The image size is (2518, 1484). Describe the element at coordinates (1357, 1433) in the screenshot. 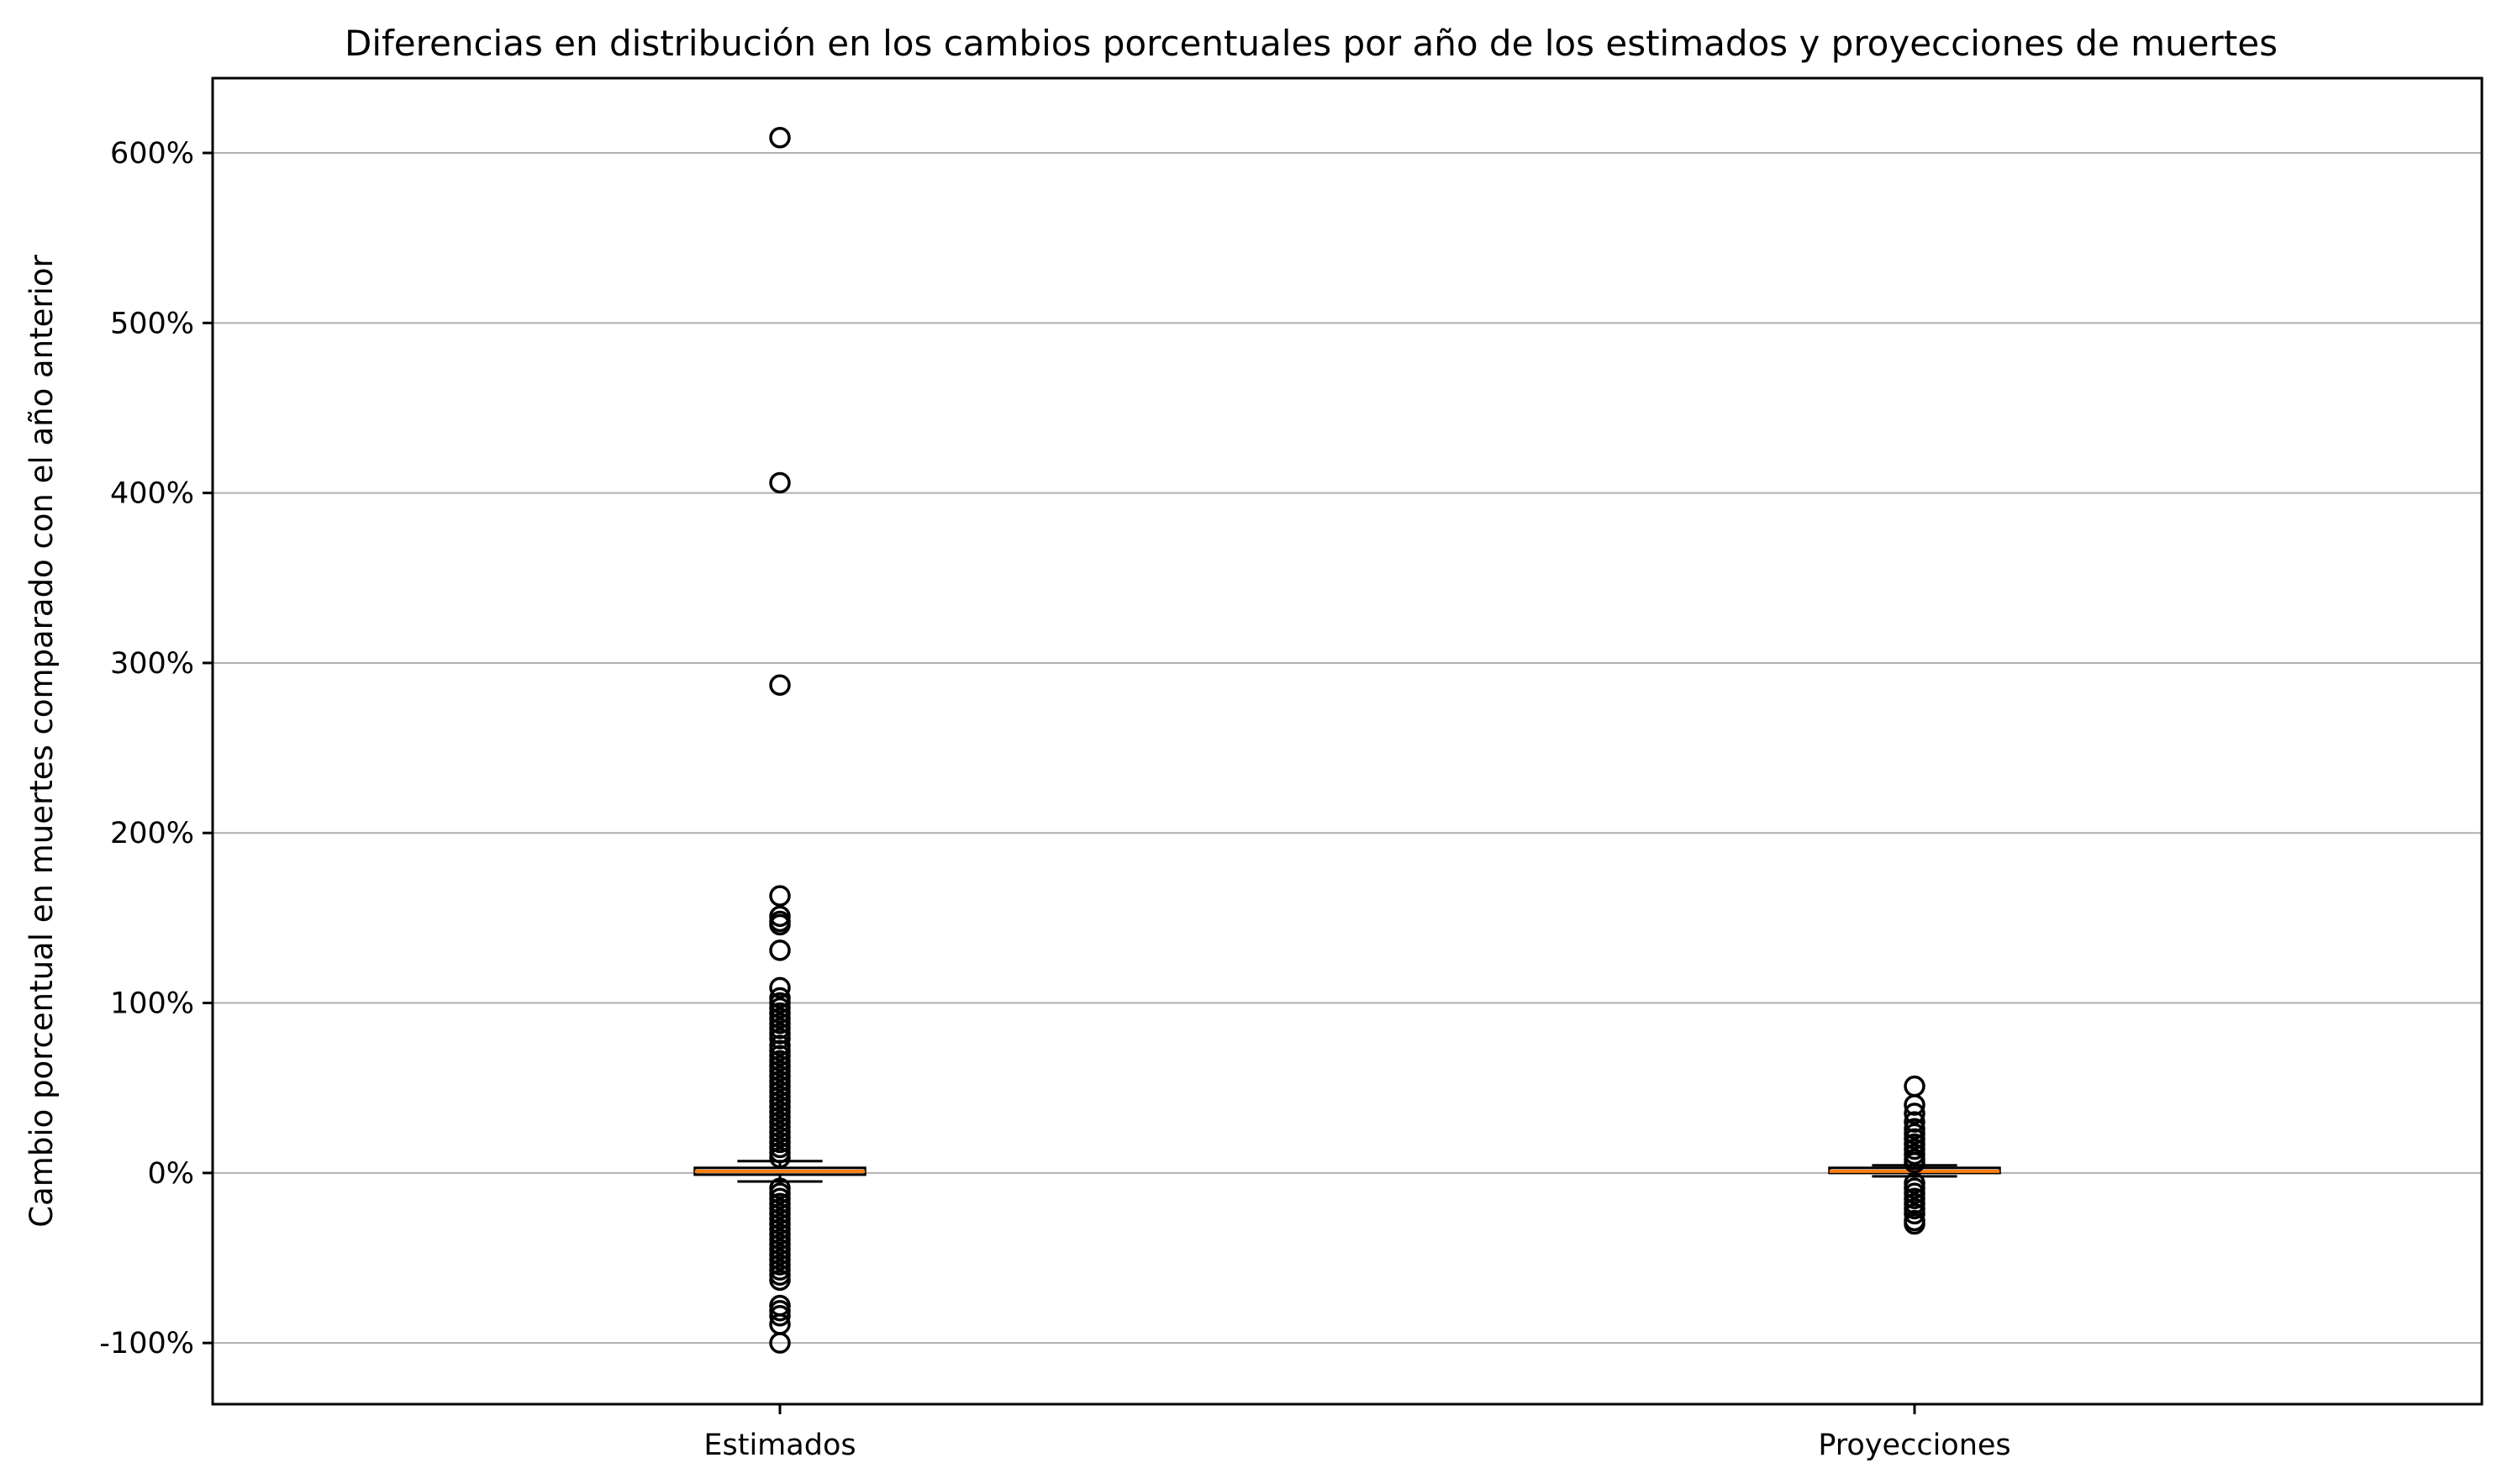

I see `x-axis-ticks: Estimados Proyecciones` at that location.